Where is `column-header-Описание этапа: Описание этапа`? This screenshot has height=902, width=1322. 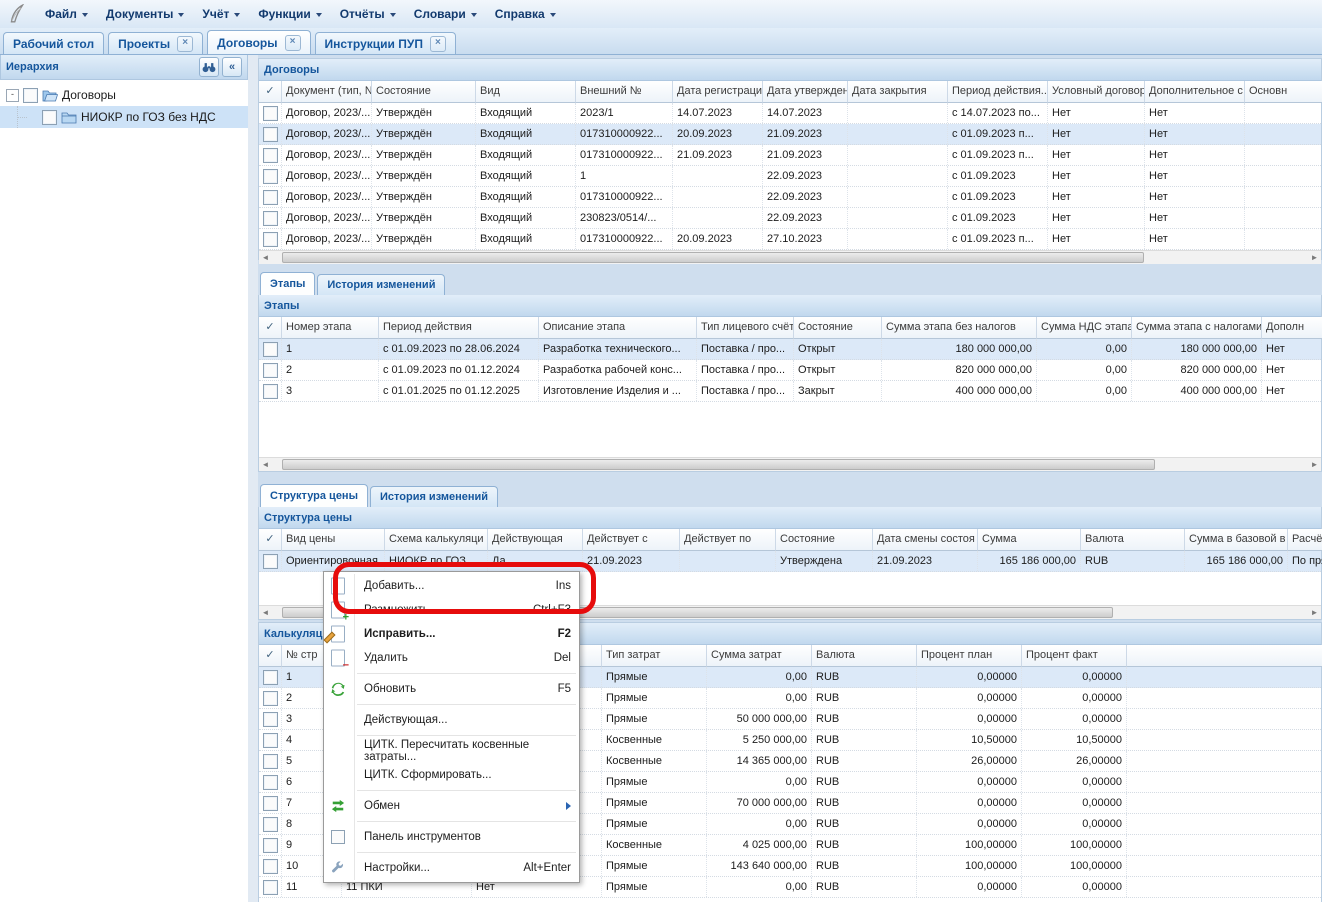
column-header-Описание этапа: Описание этапа is located at coordinates (618, 328).